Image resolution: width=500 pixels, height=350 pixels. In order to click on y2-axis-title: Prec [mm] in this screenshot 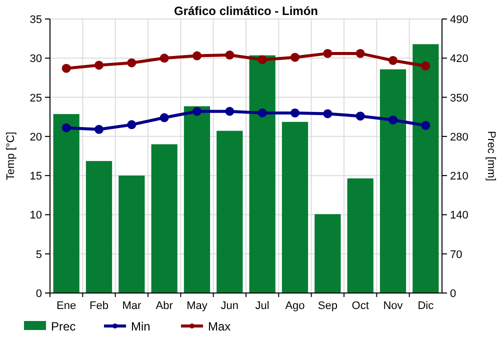, I will do `click(491, 156)`.